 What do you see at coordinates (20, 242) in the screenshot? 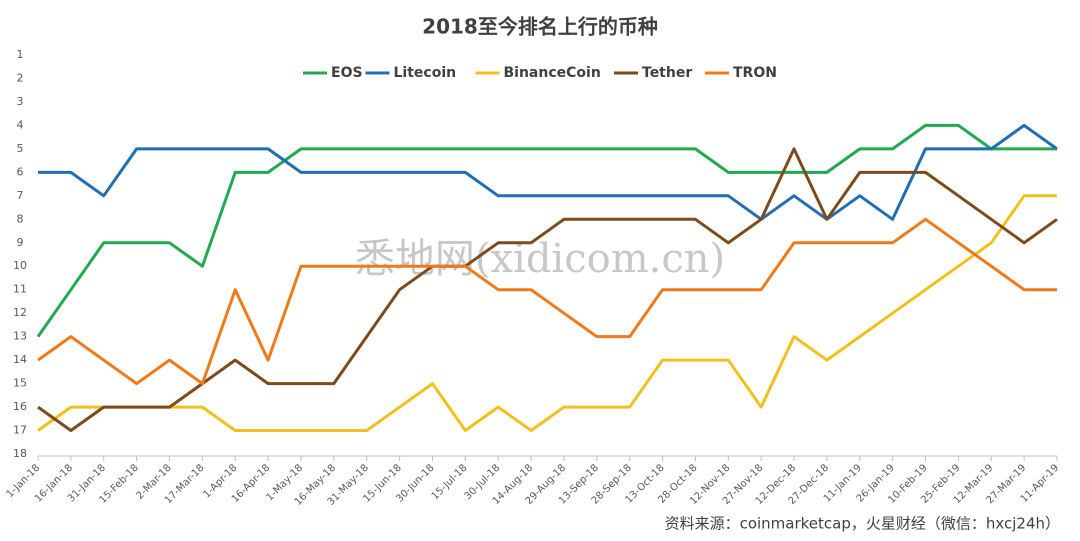
I see `y-tick-label: 9` at bounding box center [20, 242].